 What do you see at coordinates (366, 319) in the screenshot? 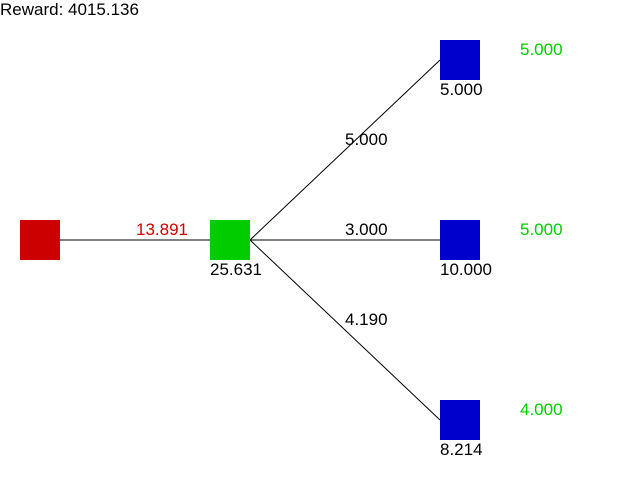
I see `edge-3-value-label: 4.190` at bounding box center [366, 319].